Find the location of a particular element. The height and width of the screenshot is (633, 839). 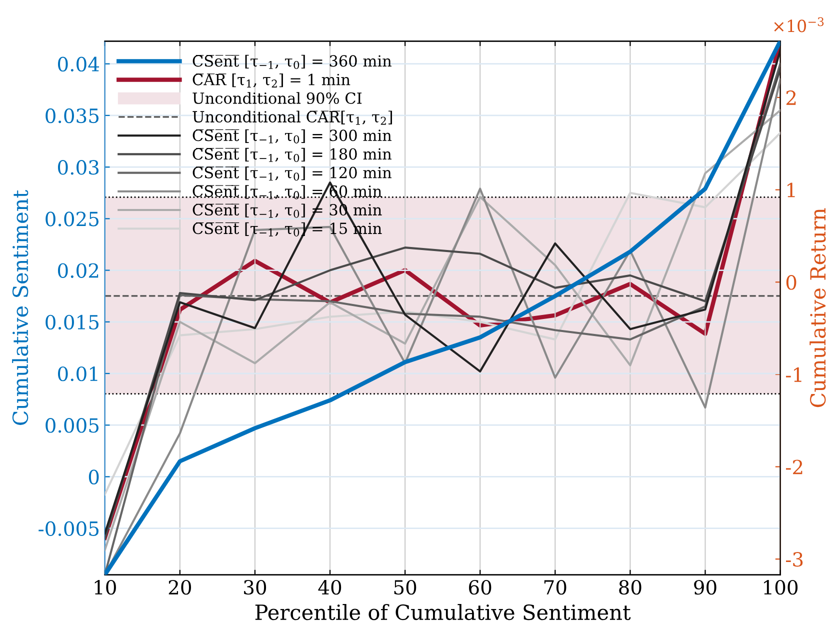

y-tick-label: 0.01 is located at coordinates (78, 374).